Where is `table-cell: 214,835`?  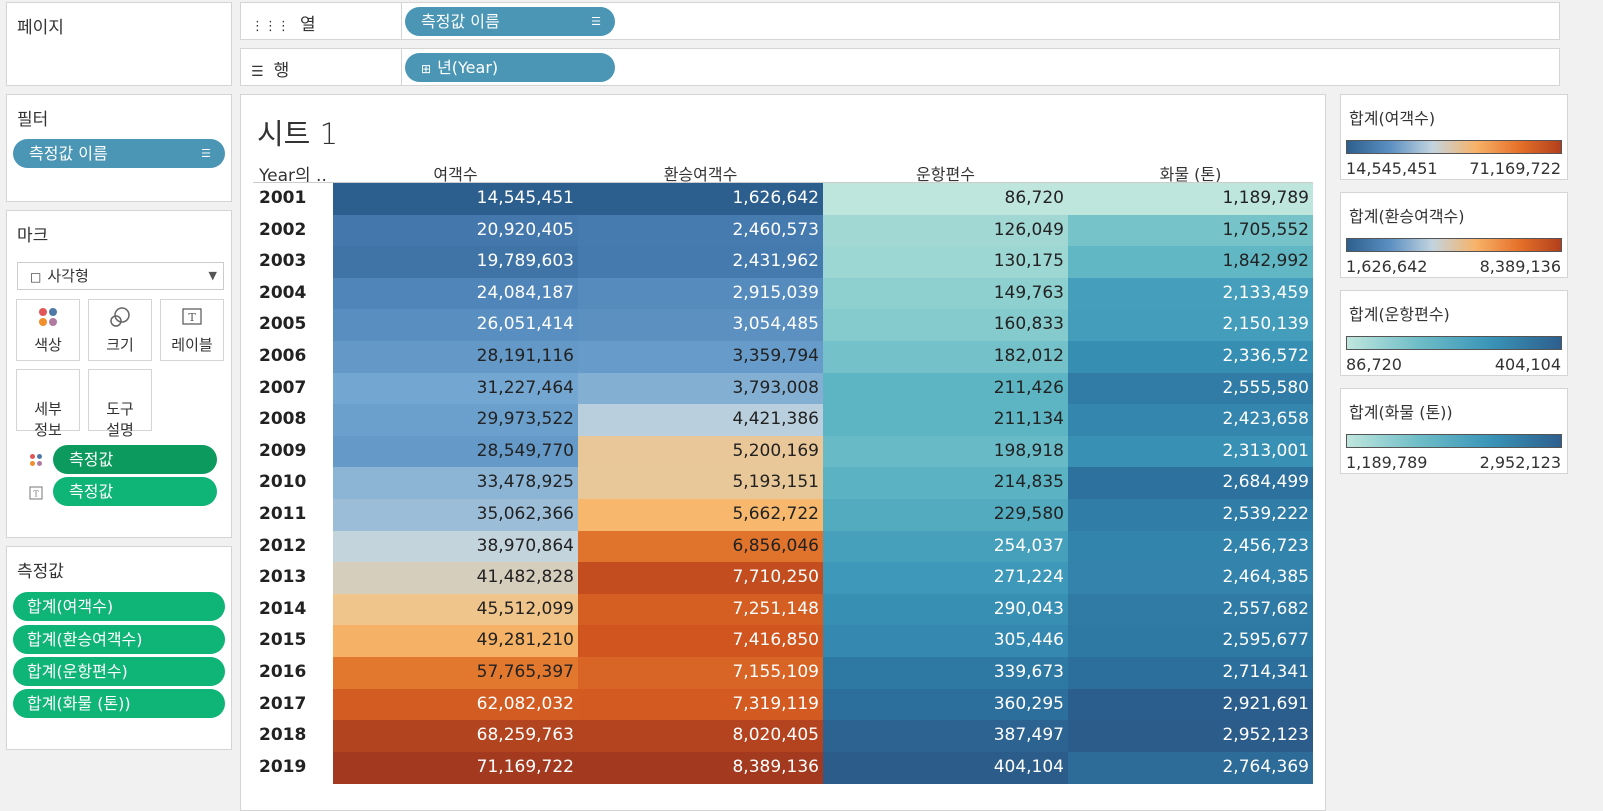 table-cell: 214,835 is located at coordinates (945, 483).